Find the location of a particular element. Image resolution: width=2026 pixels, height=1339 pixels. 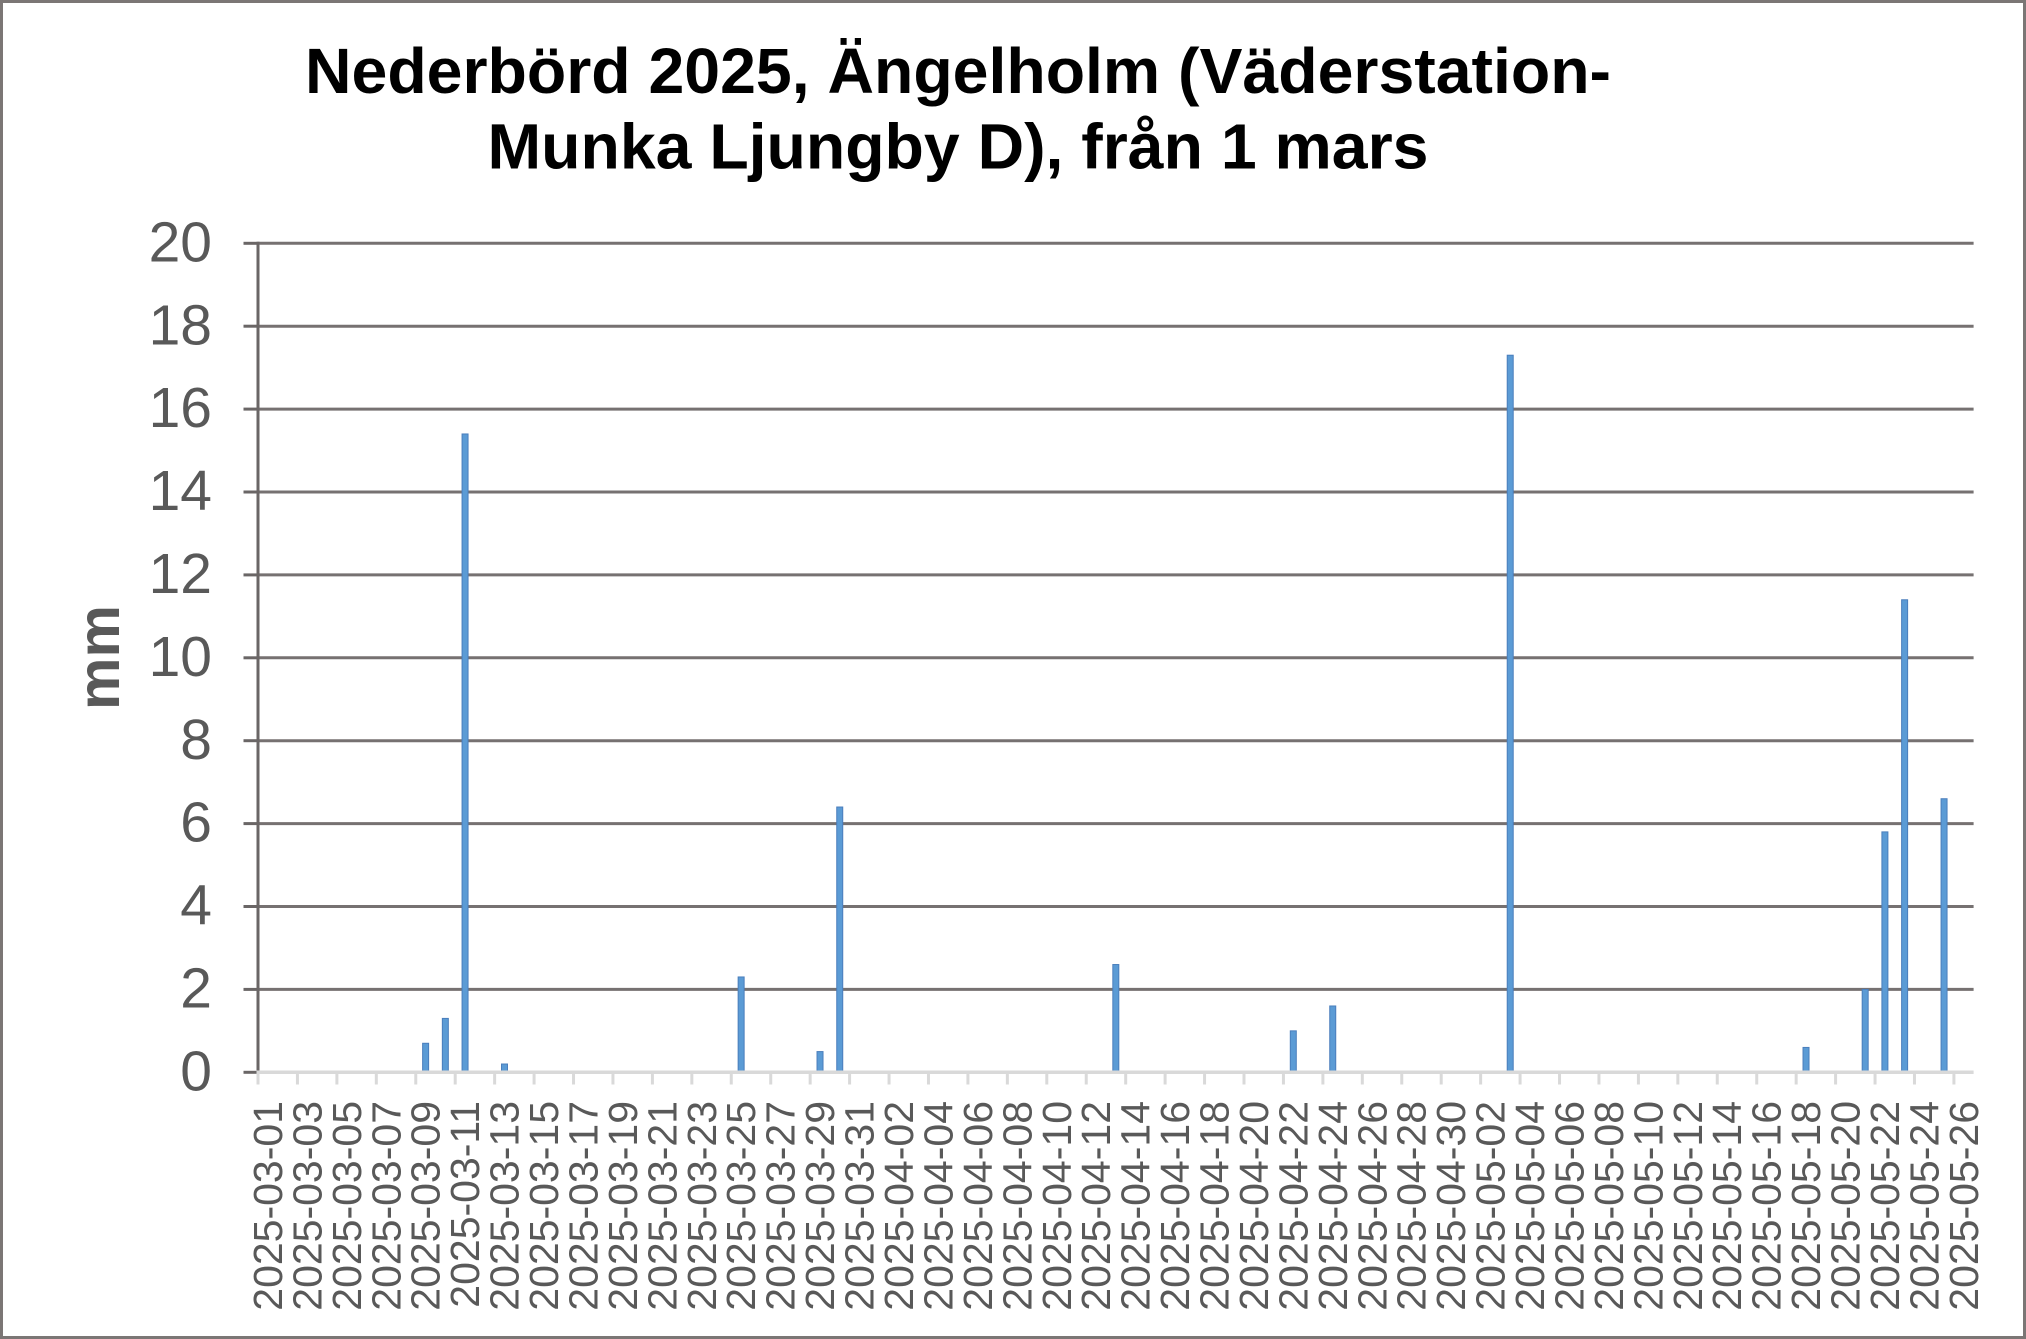

svg-text: 2025-04-14 is located at coordinates (1136, 1206).